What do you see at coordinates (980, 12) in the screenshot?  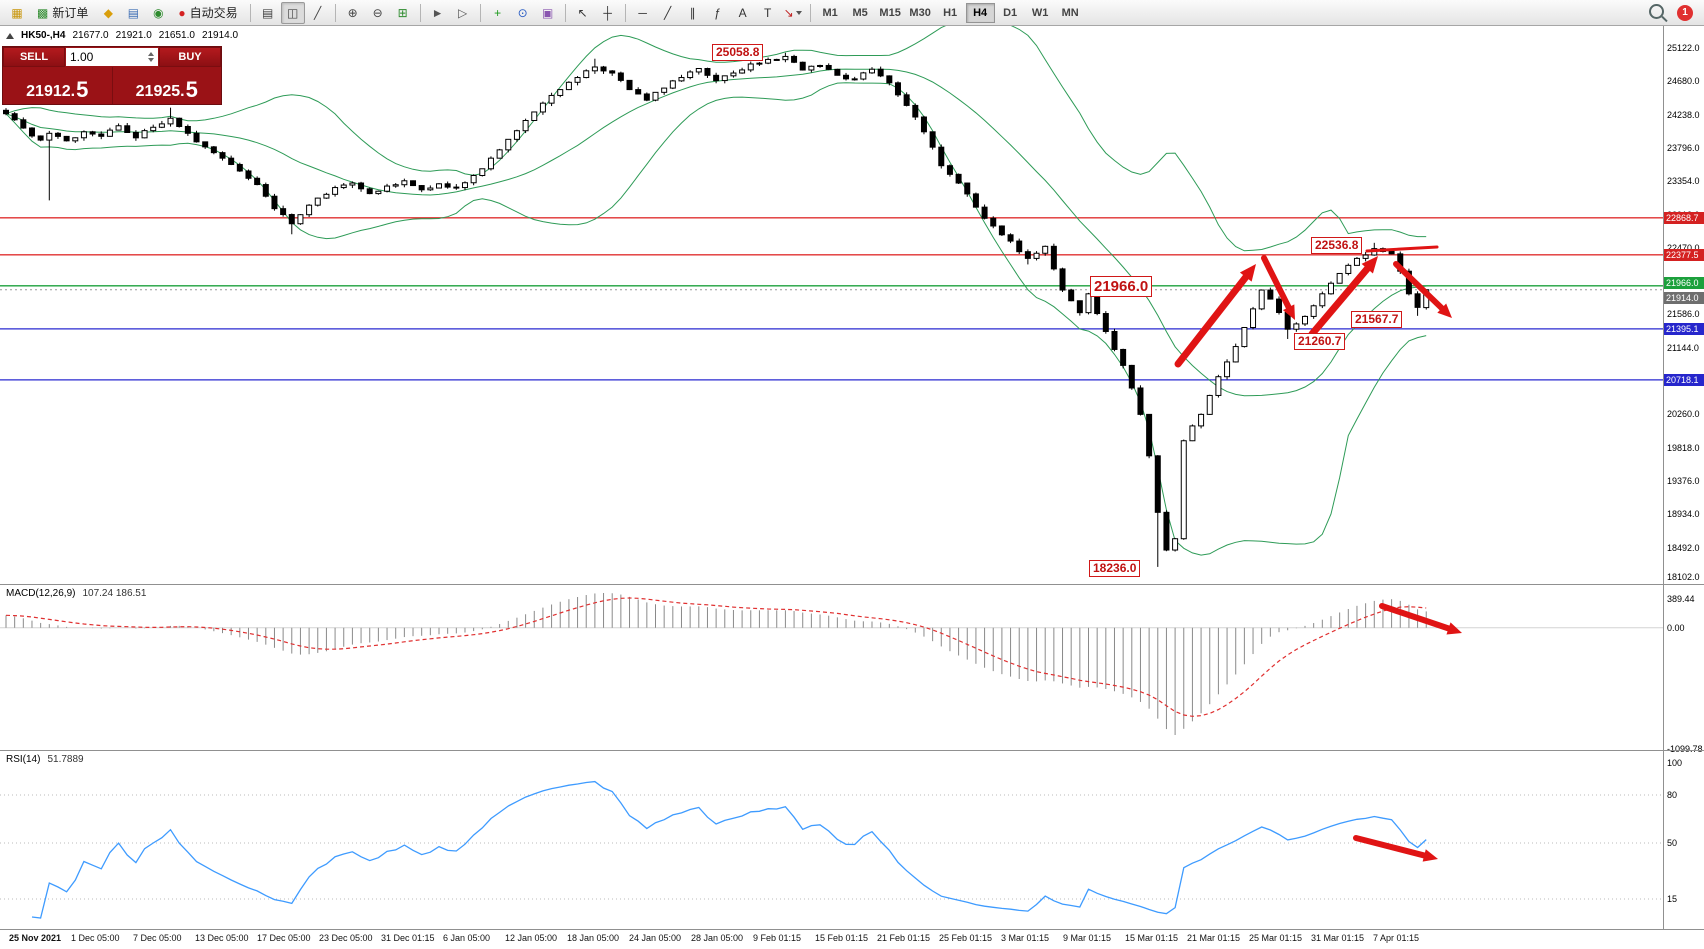 I see `timeframe-h4: H4` at bounding box center [980, 12].